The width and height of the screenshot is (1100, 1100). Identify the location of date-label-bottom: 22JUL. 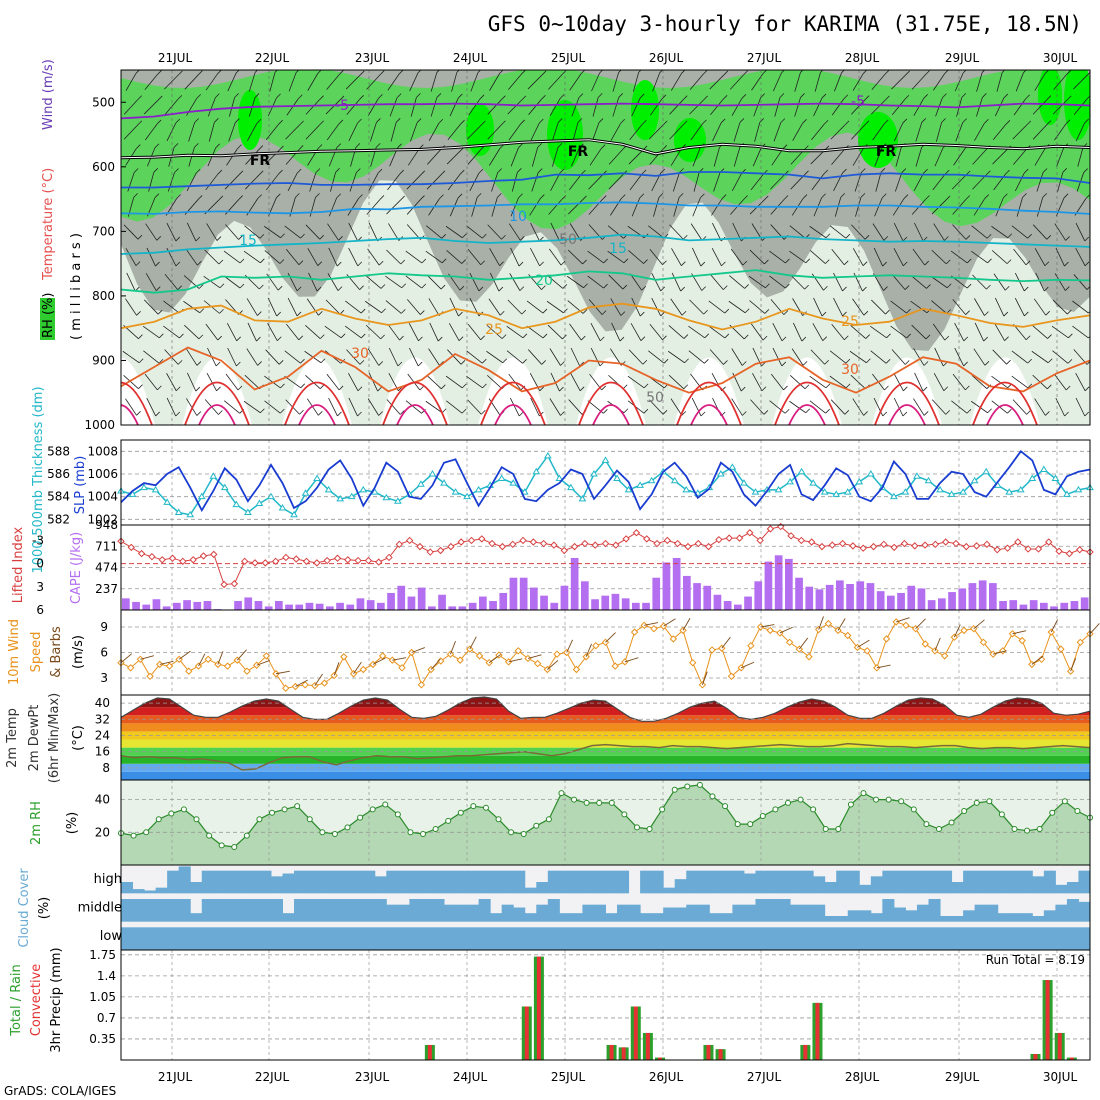
(272, 1077).